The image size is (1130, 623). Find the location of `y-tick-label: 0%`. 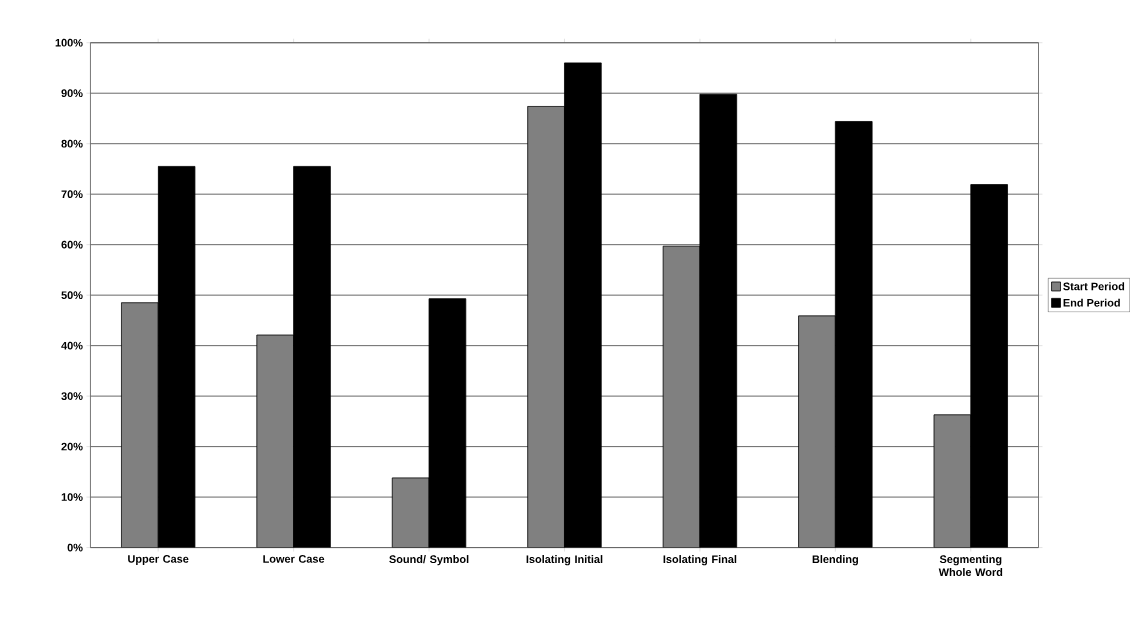

y-tick-label: 0% is located at coordinates (75, 547).